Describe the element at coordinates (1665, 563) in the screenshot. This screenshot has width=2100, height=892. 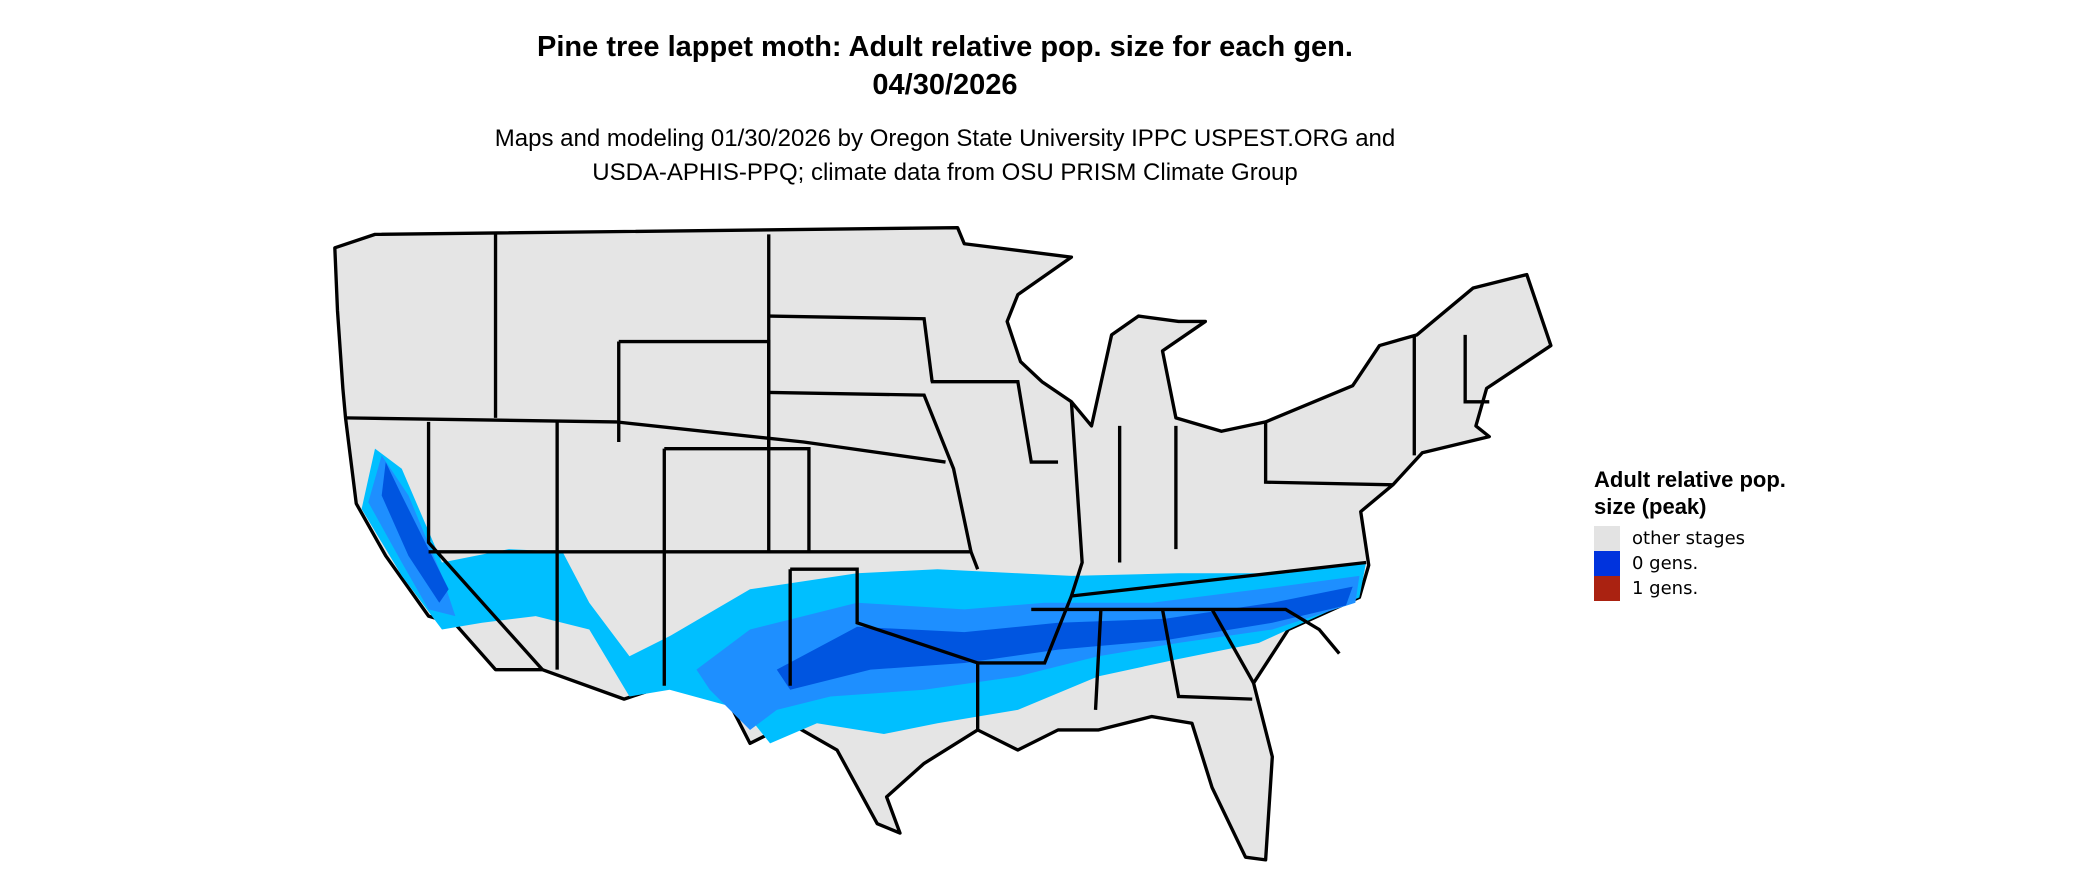
I see `legend-label: 0 gens.` at that location.